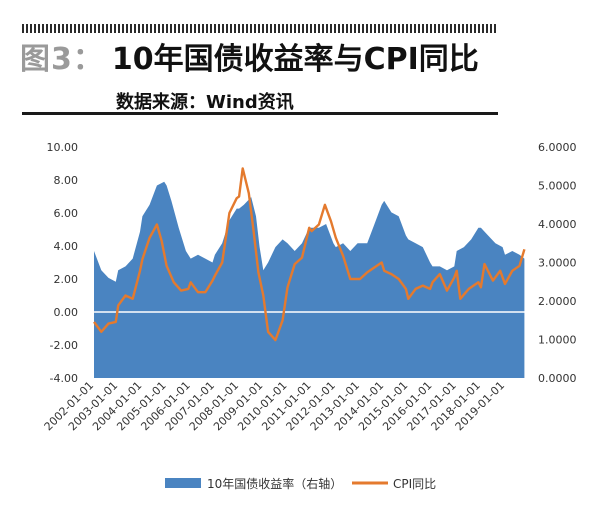  Describe the element at coordinates (183, 483) in the screenshot. I see `legend-swatch-yield` at that location.